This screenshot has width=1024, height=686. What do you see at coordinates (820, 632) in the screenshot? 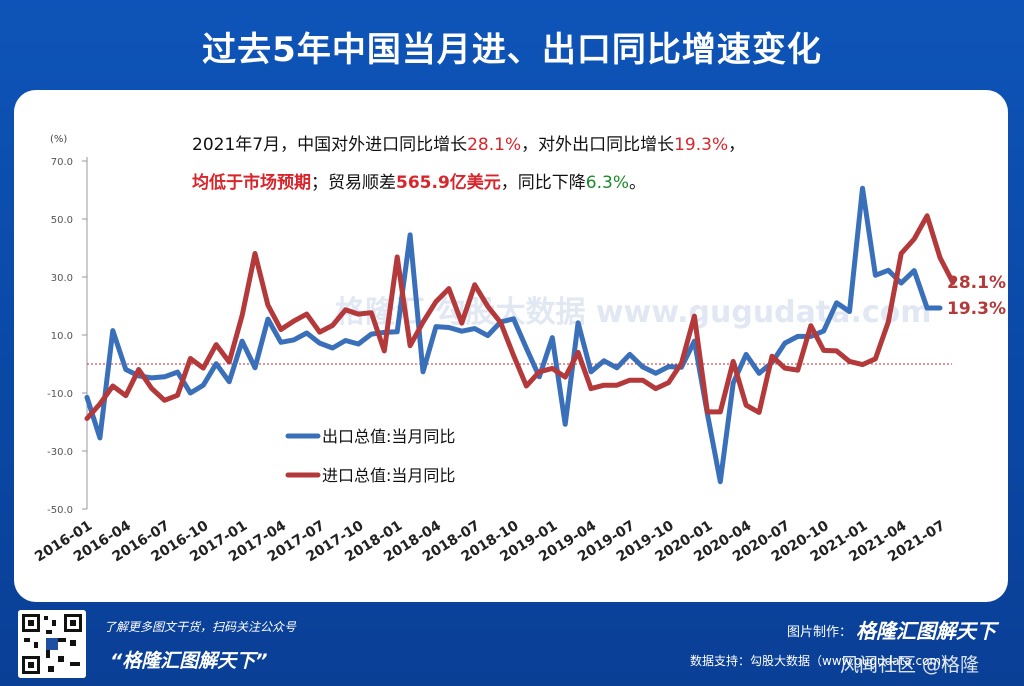
I see `credit-made-label: 图片制作：` at bounding box center [820, 632].